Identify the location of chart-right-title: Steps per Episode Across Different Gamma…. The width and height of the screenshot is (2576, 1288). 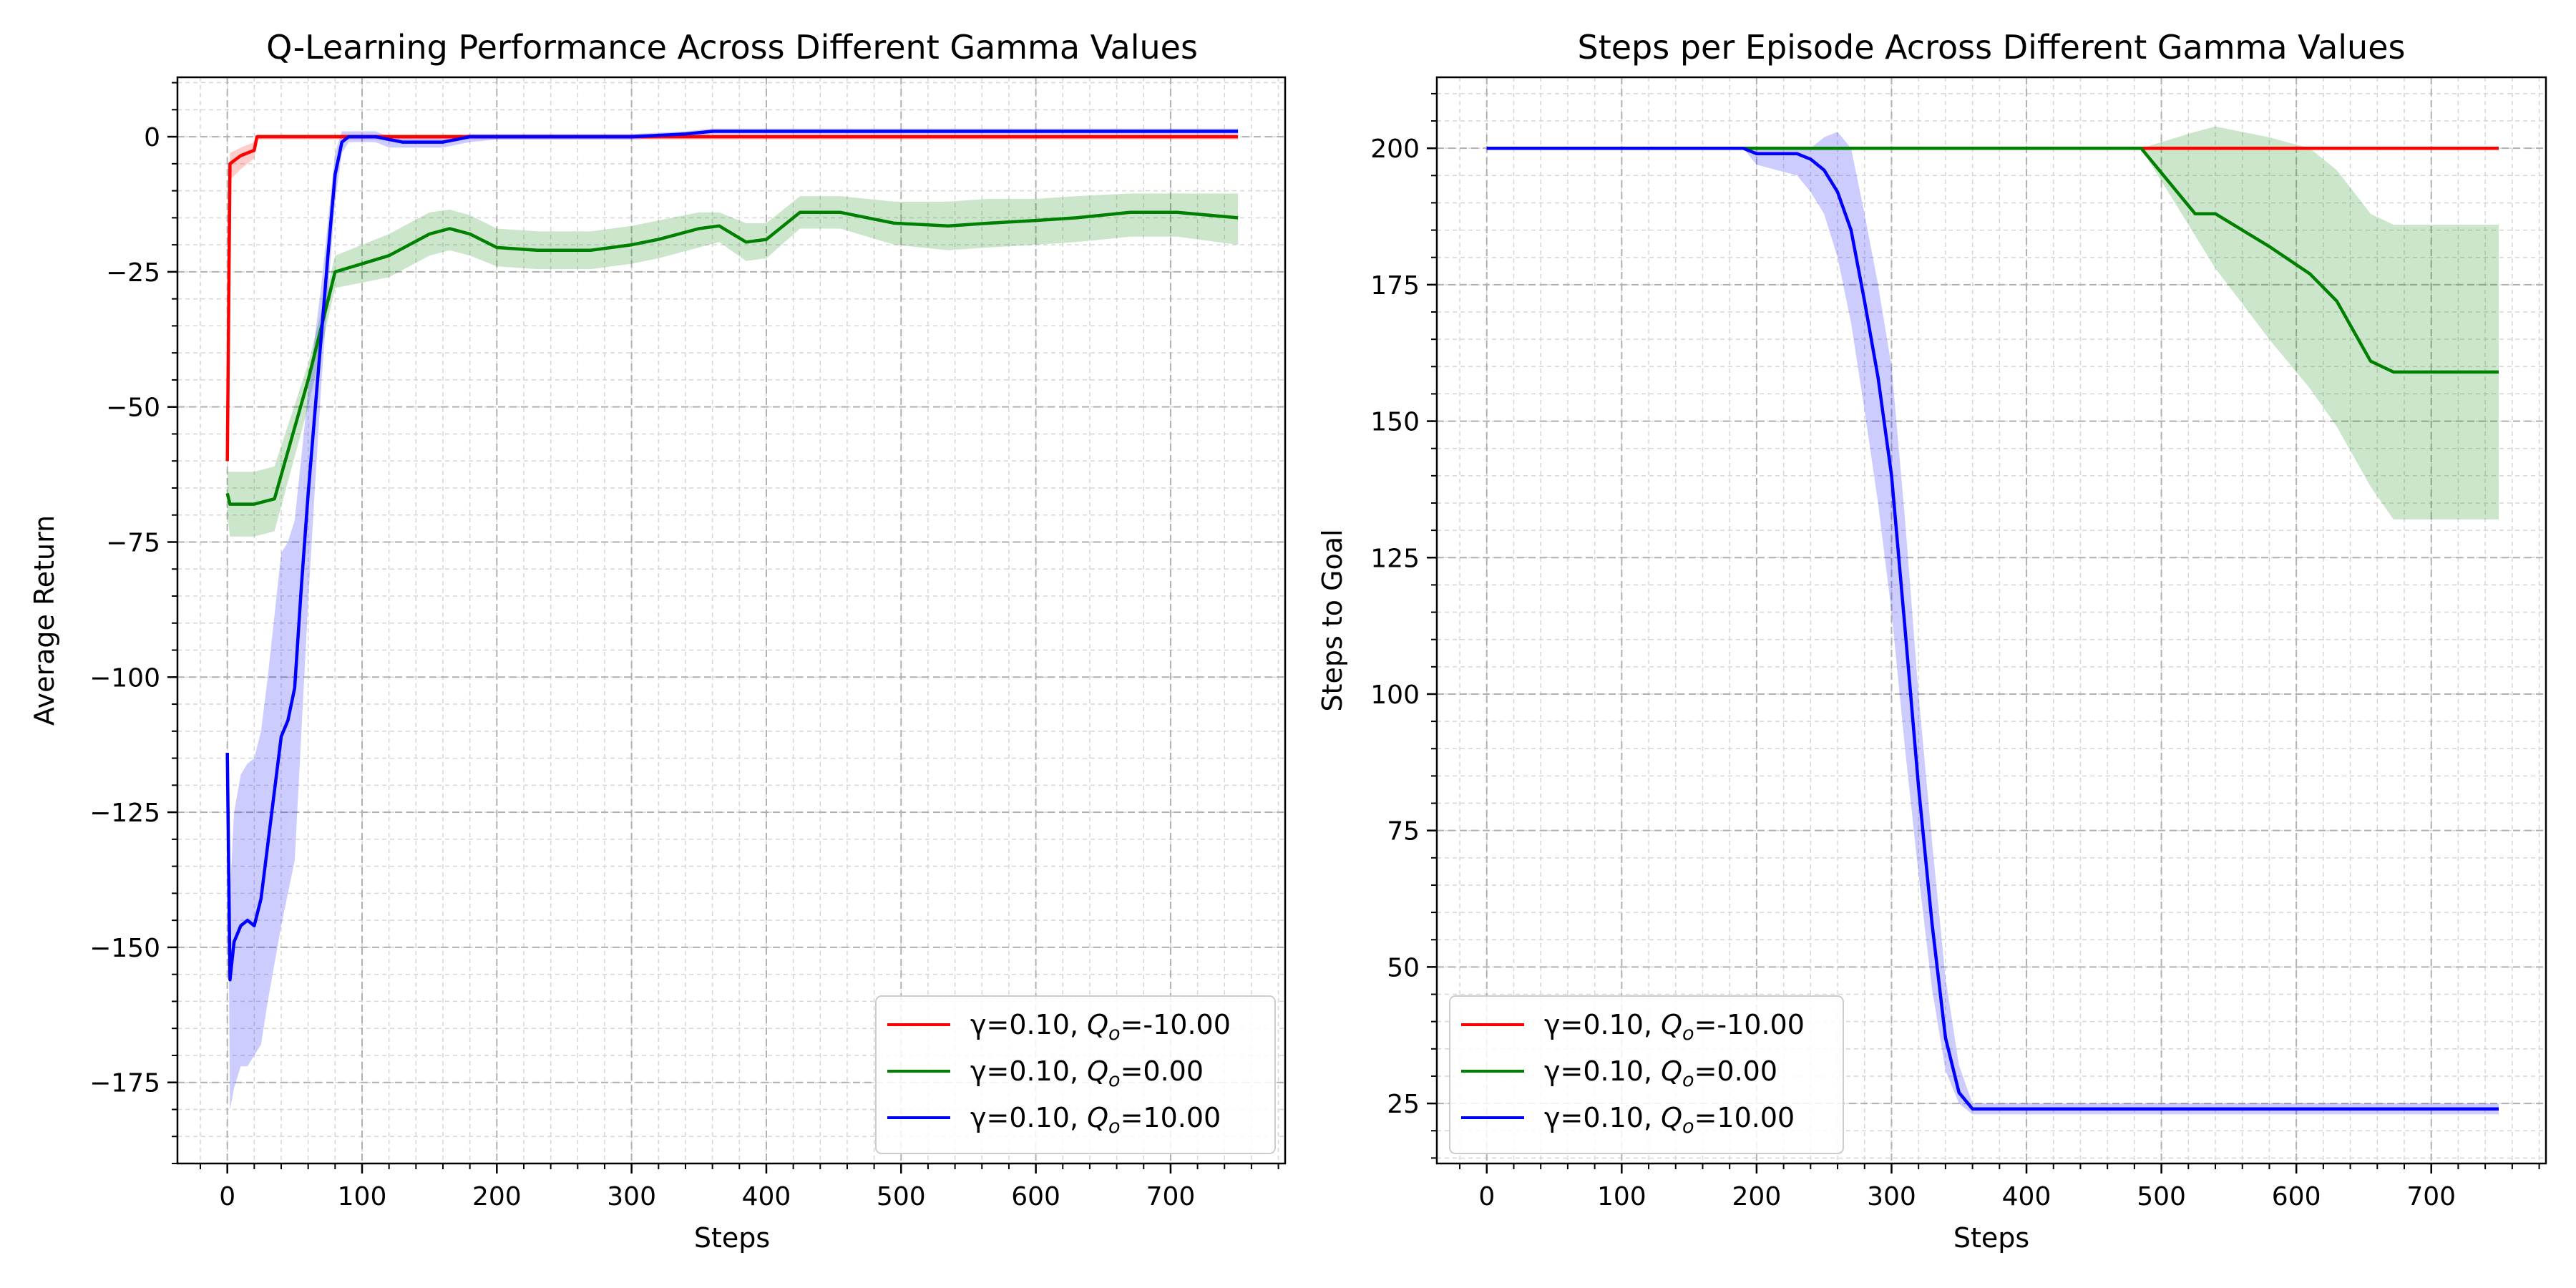
(1992, 48).